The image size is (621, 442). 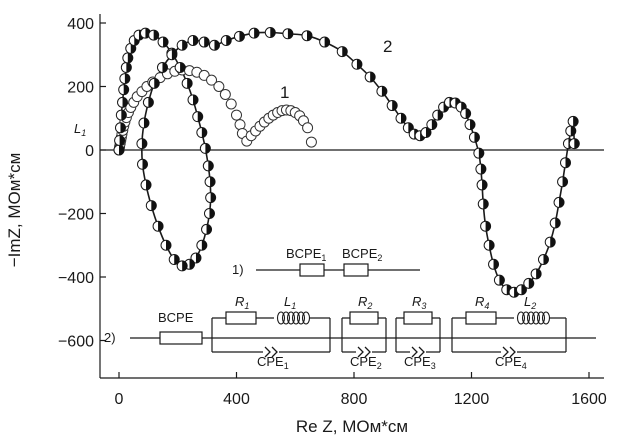 I want to click on cpe-label: CPE2, so click(x=366, y=362).